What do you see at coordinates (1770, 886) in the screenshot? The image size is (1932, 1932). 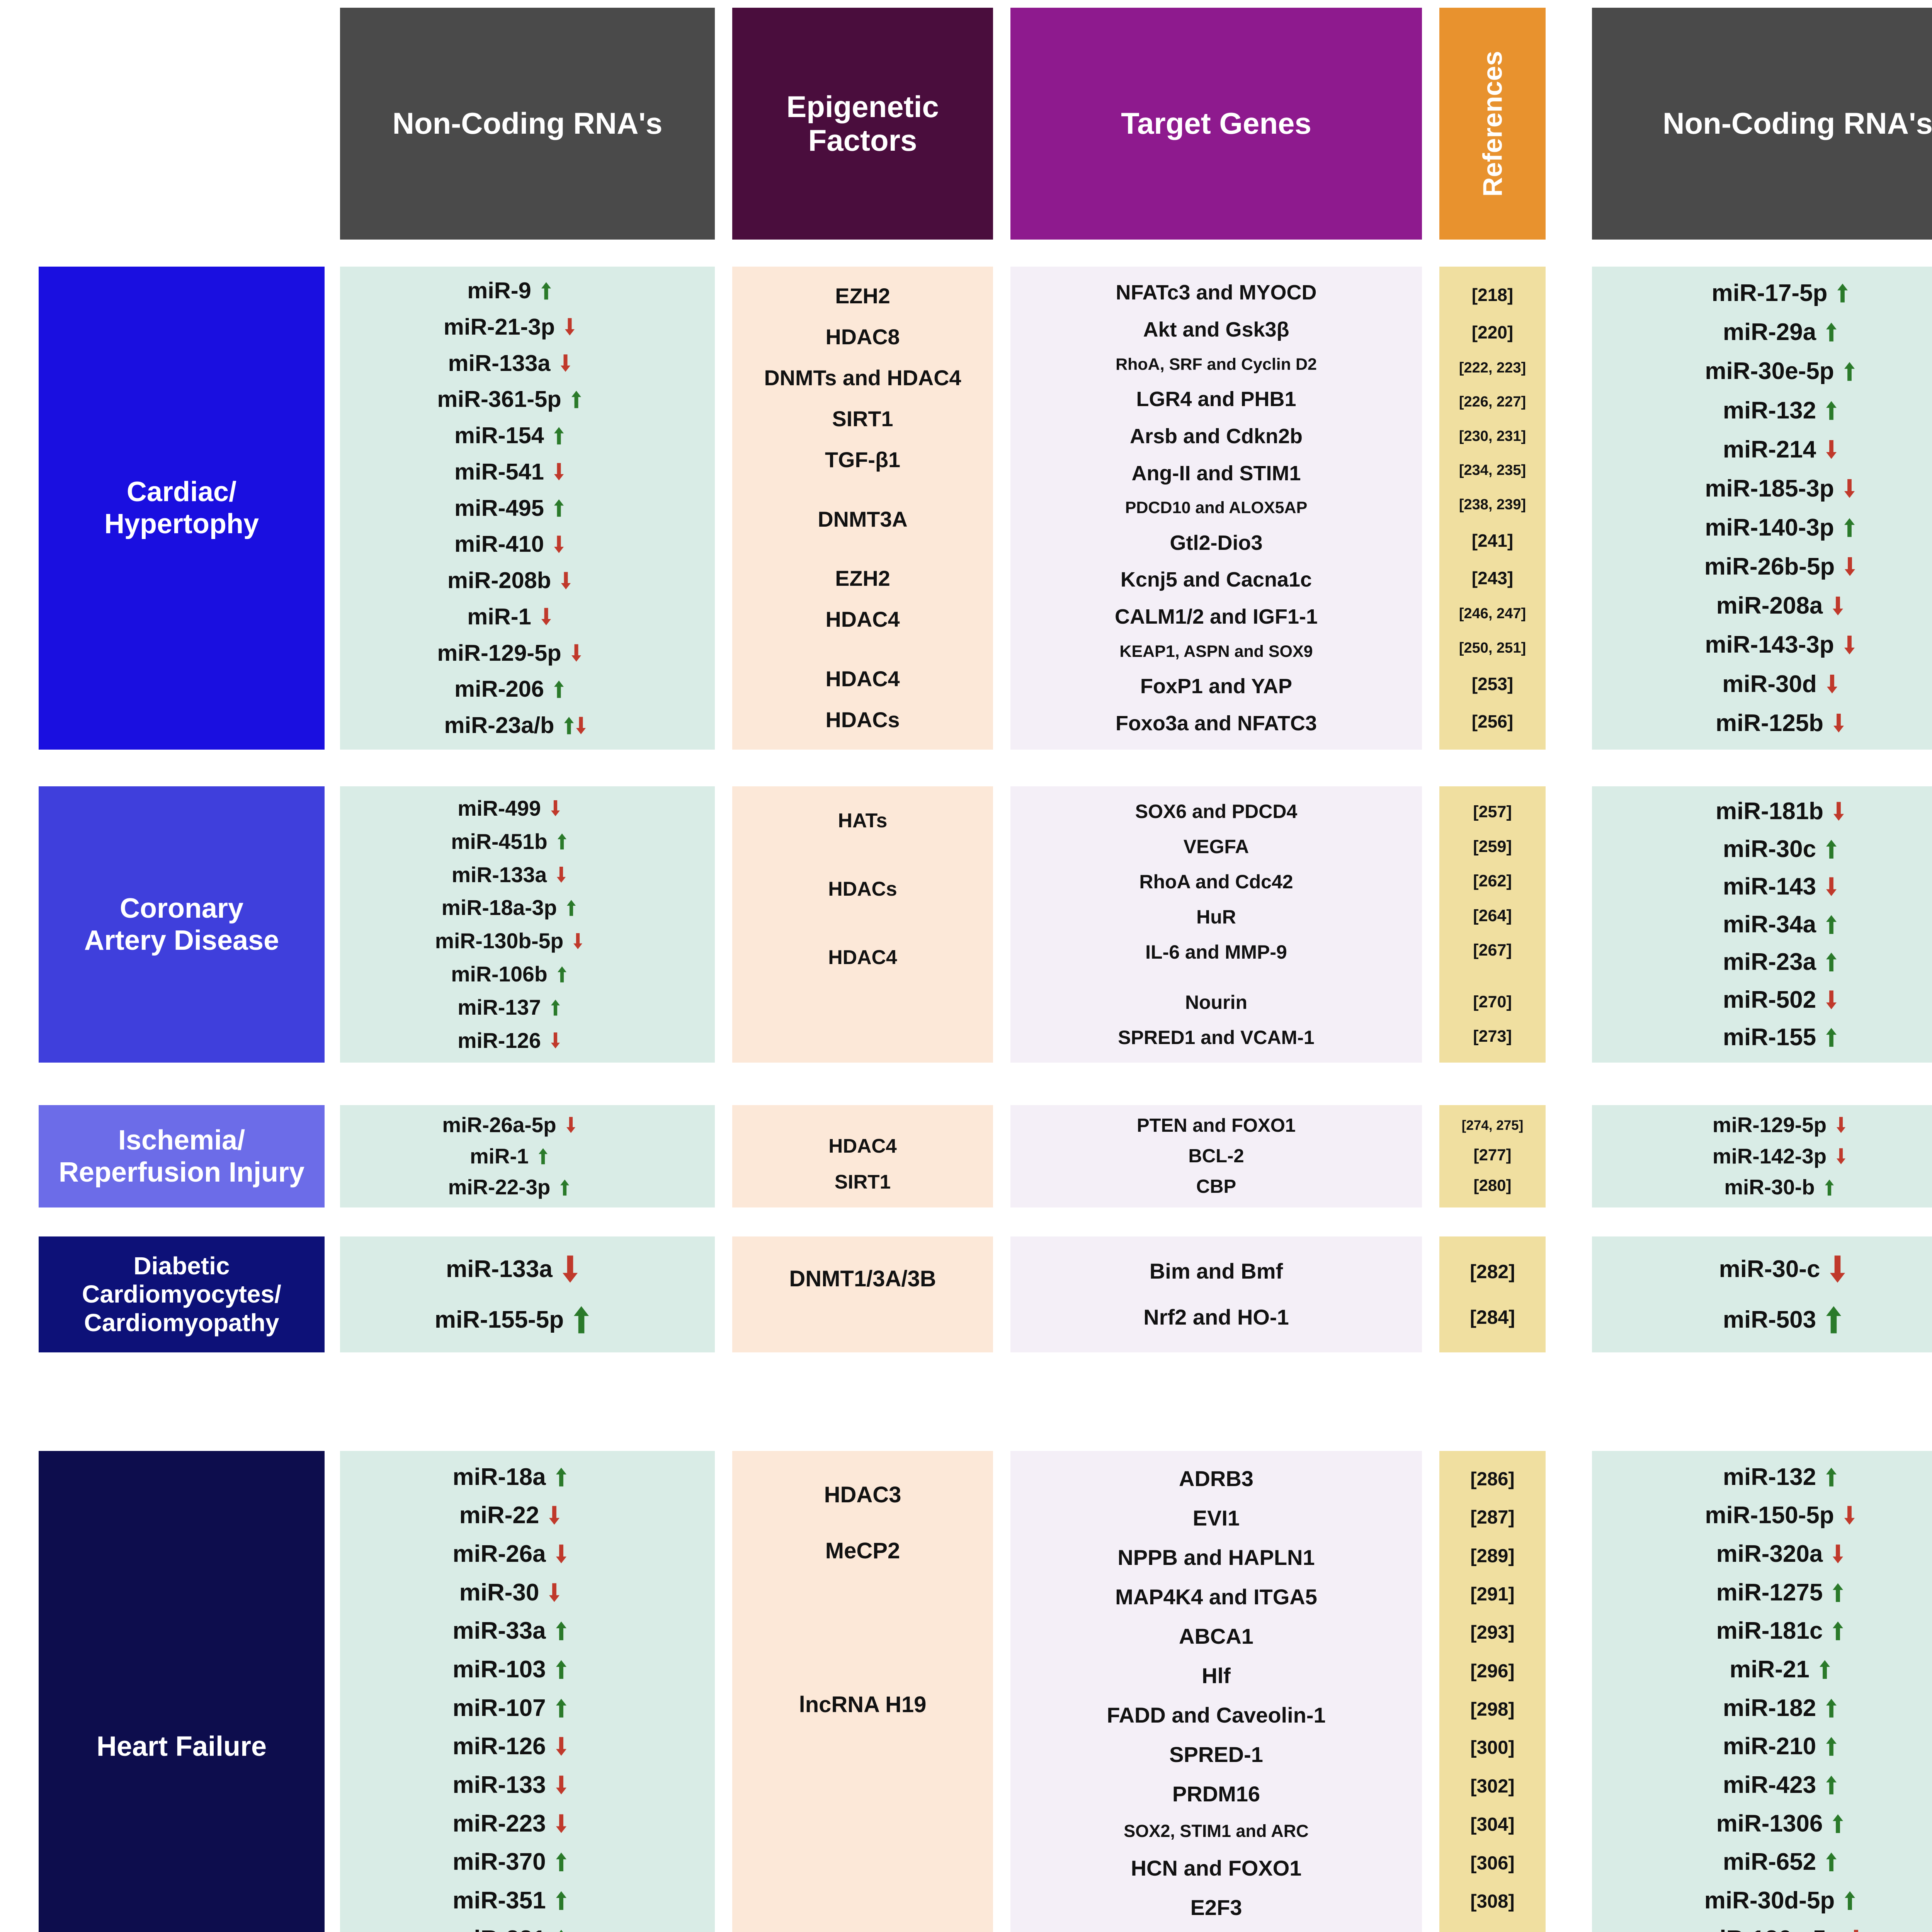 I see `ncrna-label: miR-143` at bounding box center [1770, 886].